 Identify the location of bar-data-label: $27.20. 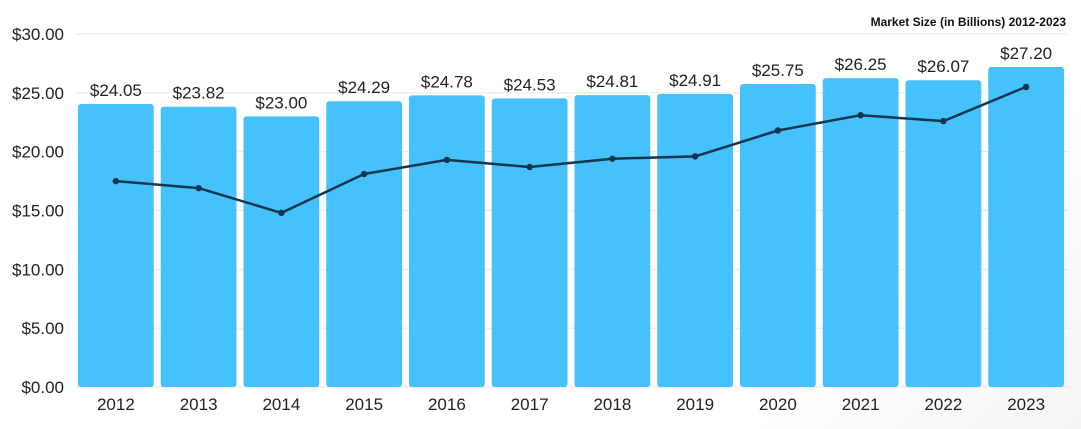
(1026, 53).